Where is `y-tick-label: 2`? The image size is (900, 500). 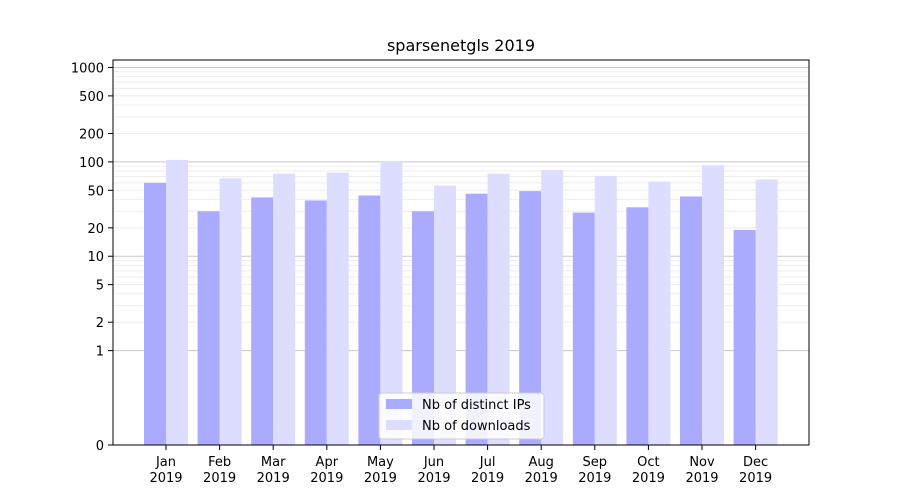
y-tick-label: 2 is located at coordinates (100, 323).